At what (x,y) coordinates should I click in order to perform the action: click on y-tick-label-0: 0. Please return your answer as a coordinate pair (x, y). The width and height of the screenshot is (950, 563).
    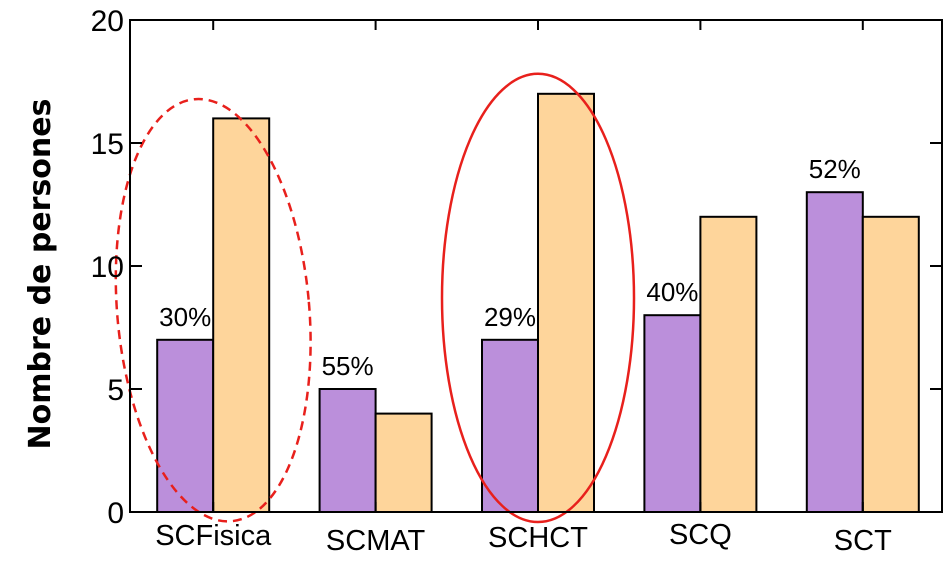
    Looking at the image, I should click on (115, 513).